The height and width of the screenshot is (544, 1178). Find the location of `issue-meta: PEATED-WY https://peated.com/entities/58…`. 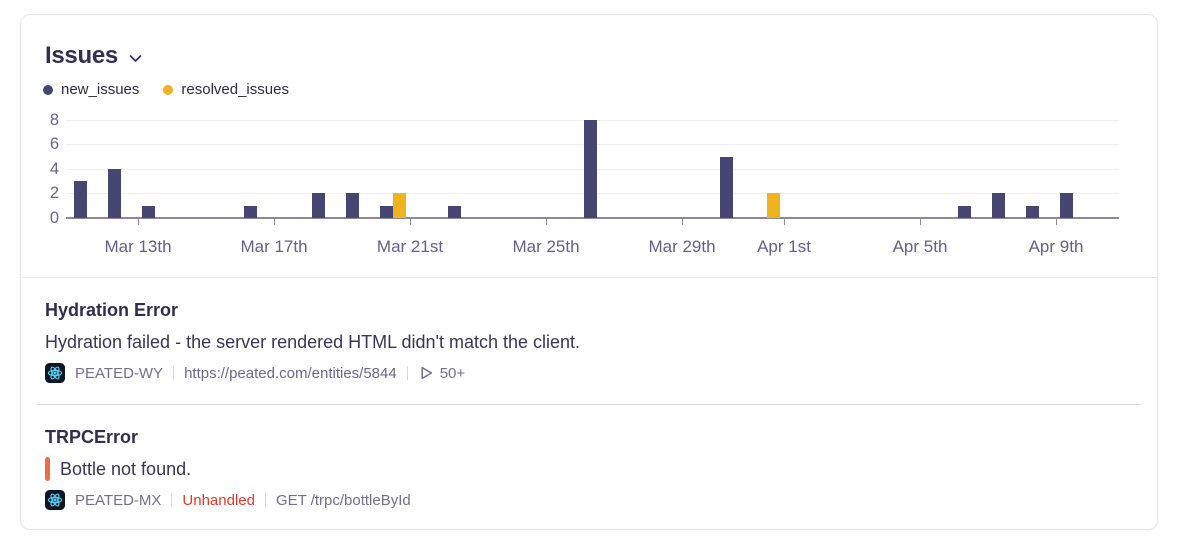

issue-meta: PEATED-WY https://peated.com/entities/58… is located at coordinates (589, 373).